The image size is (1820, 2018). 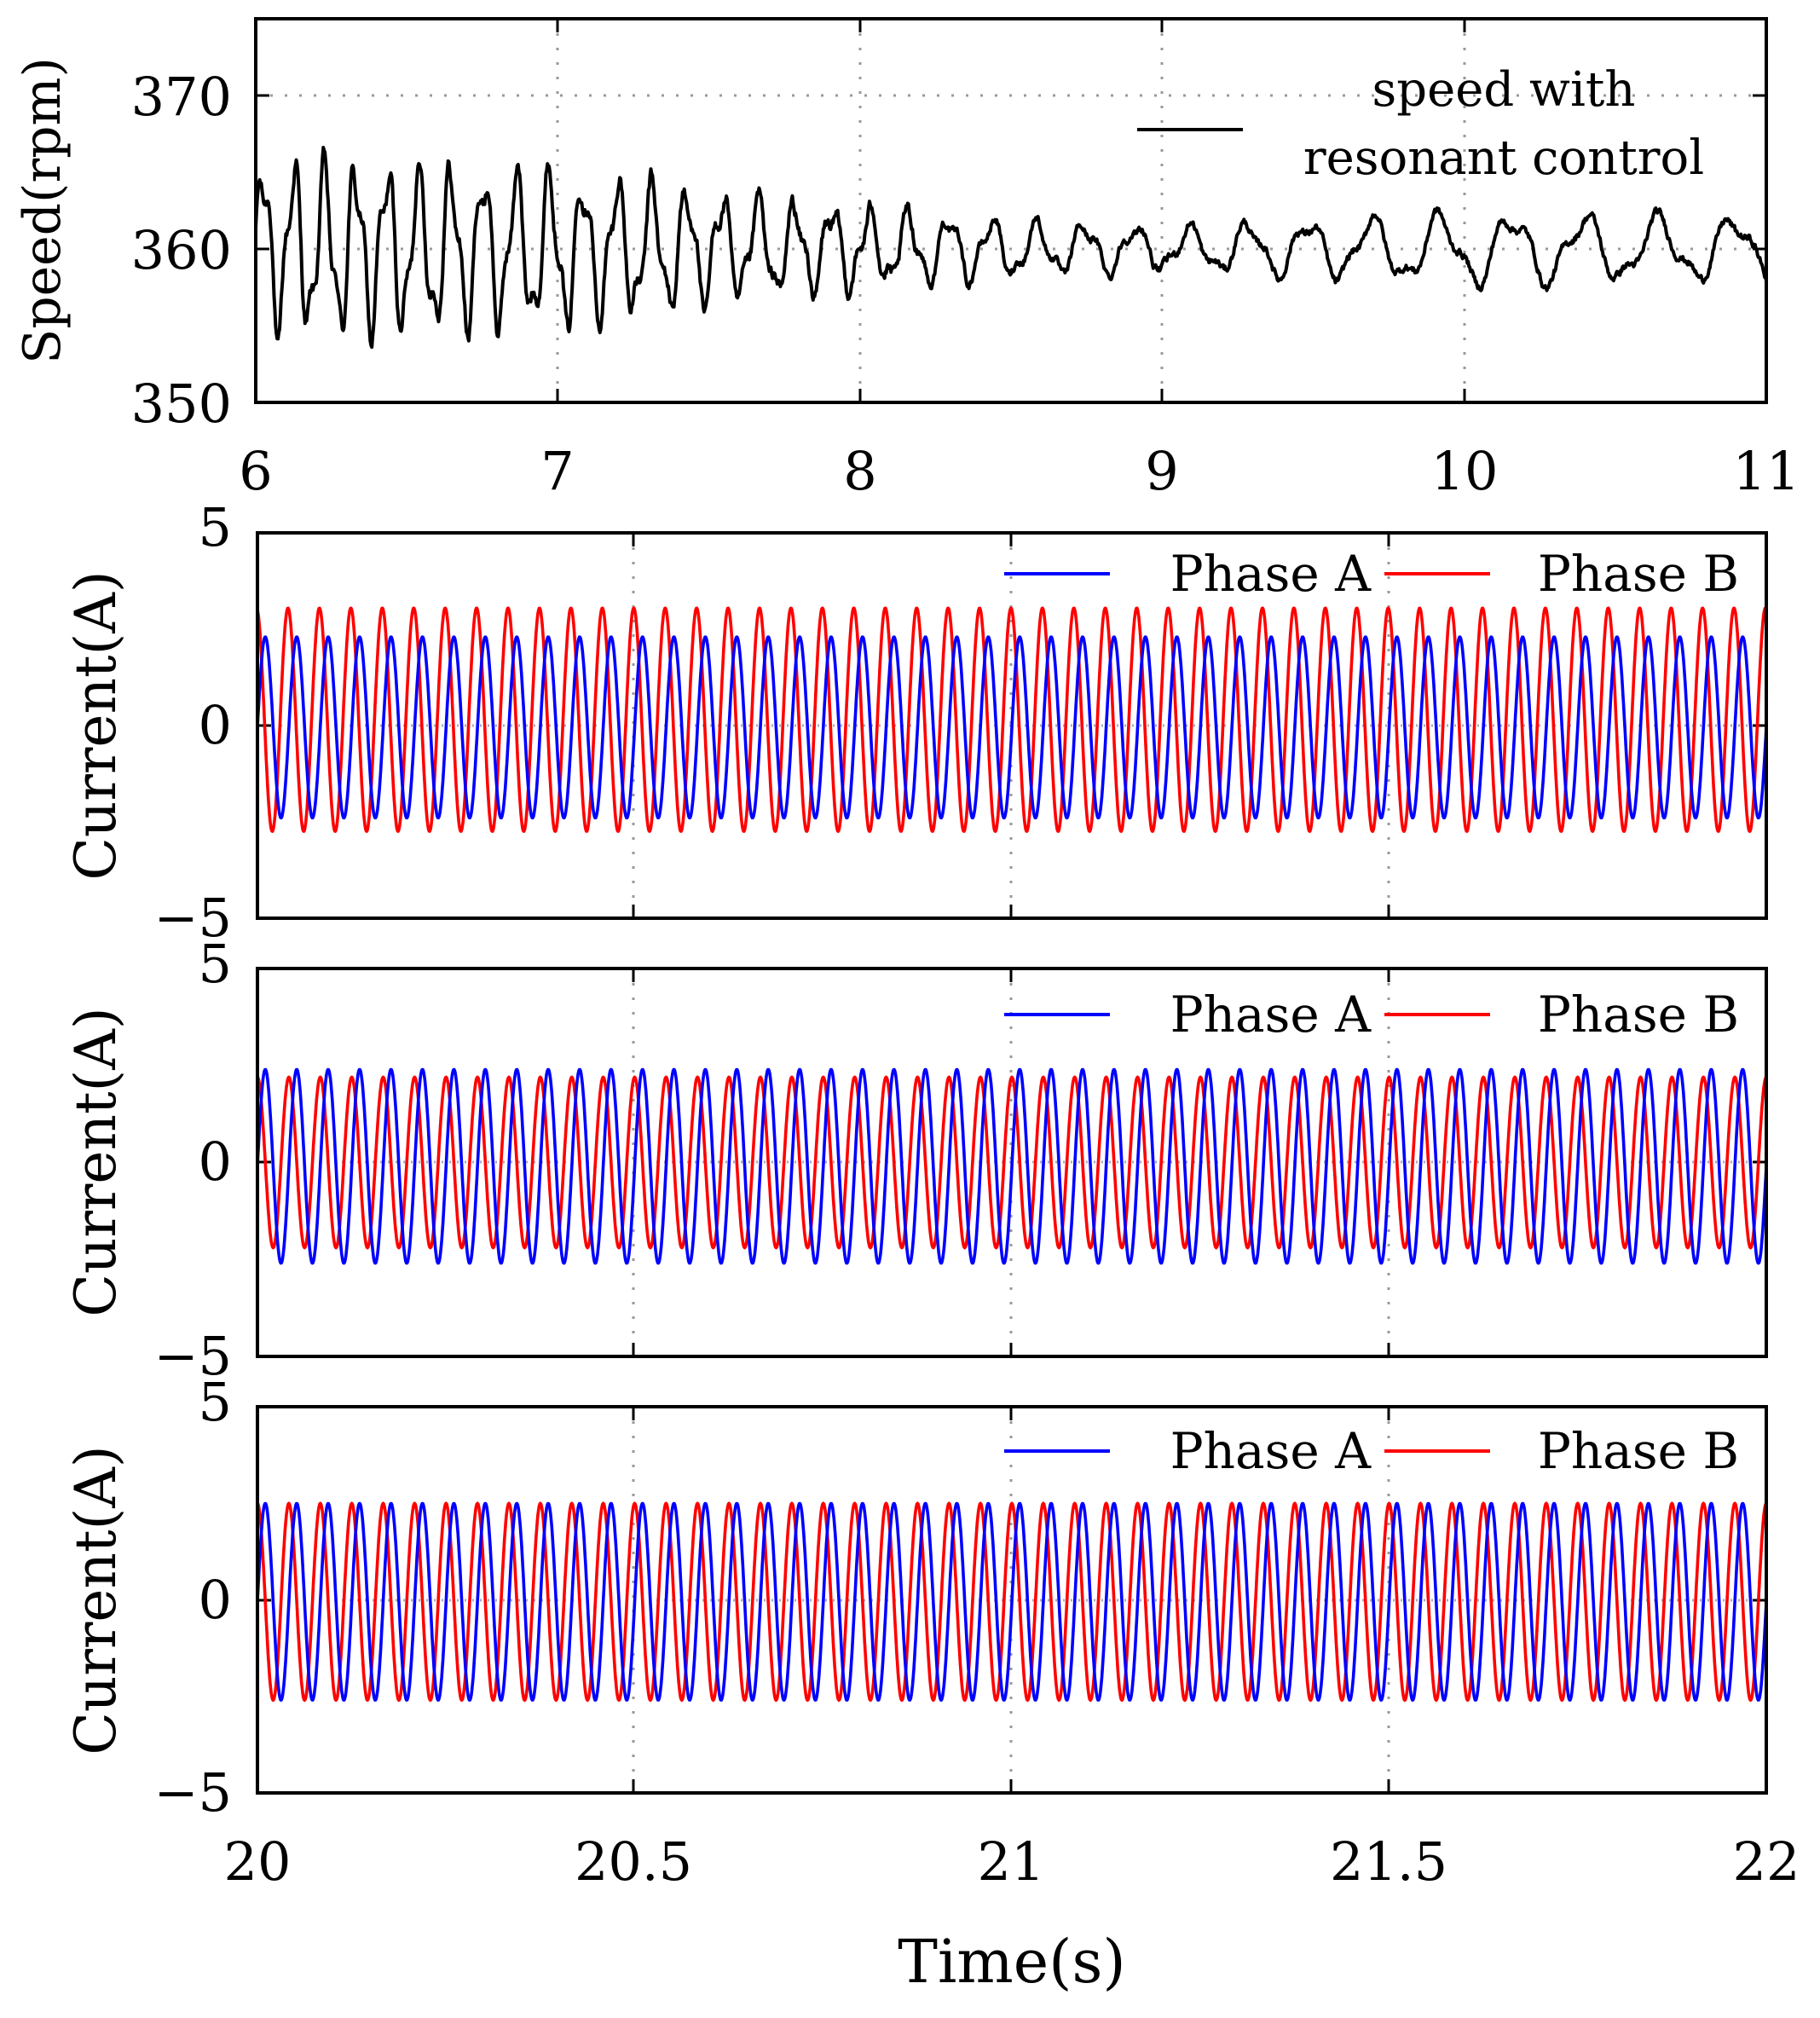 I want to click on current-3-x-tick-label: 21, so click(x=1012, y=1861).